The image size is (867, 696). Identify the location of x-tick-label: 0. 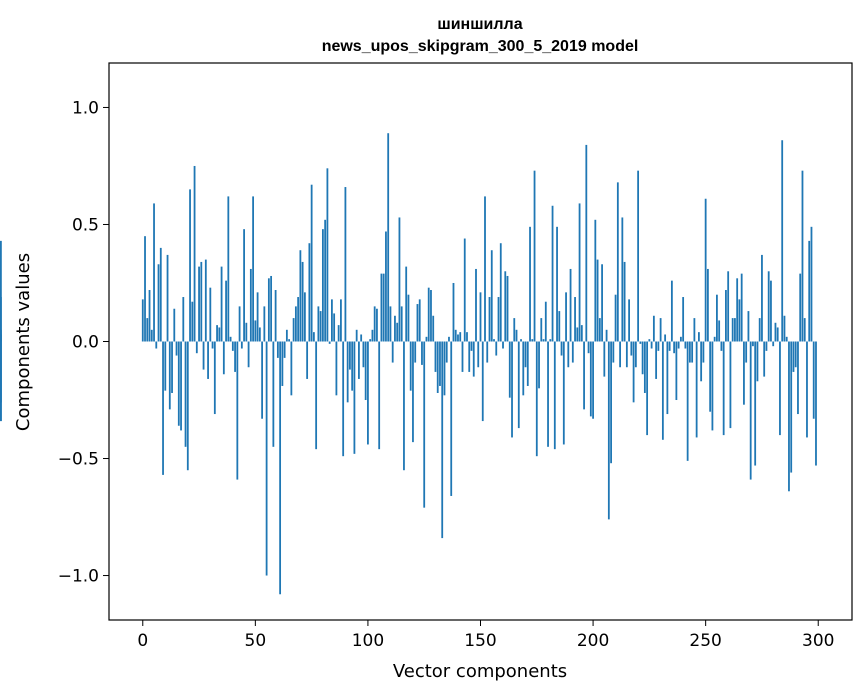
(142, 641).